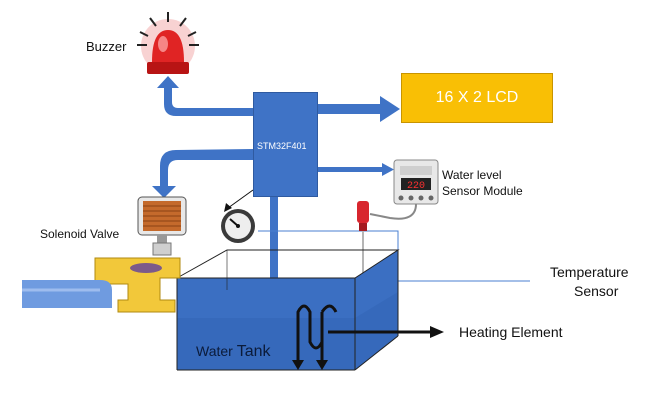 This screenshot has width=657, height=402. What do you see at coordinates (162, 226) in the screenshot?
I see `solenoid-valve-icon` at bounding box center [162, 226].